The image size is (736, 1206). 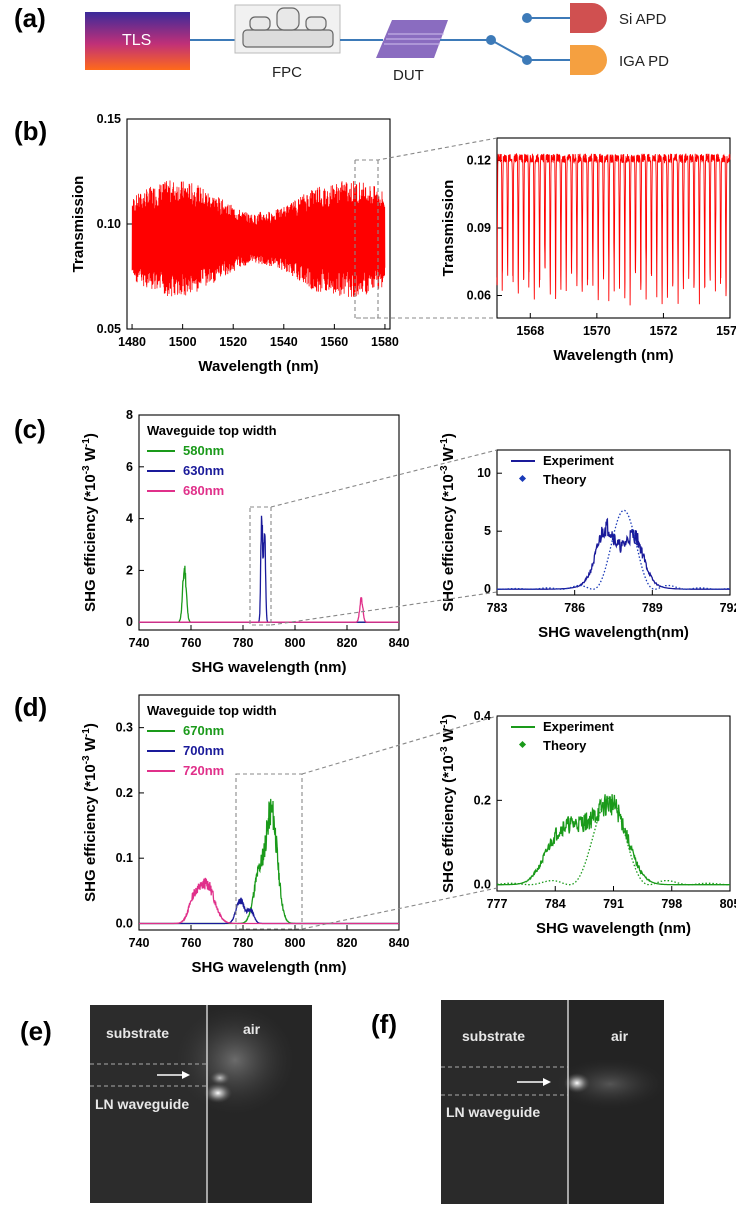 I want to click on b-main-ytick-label: 0.15, so click(x=109, y=119).